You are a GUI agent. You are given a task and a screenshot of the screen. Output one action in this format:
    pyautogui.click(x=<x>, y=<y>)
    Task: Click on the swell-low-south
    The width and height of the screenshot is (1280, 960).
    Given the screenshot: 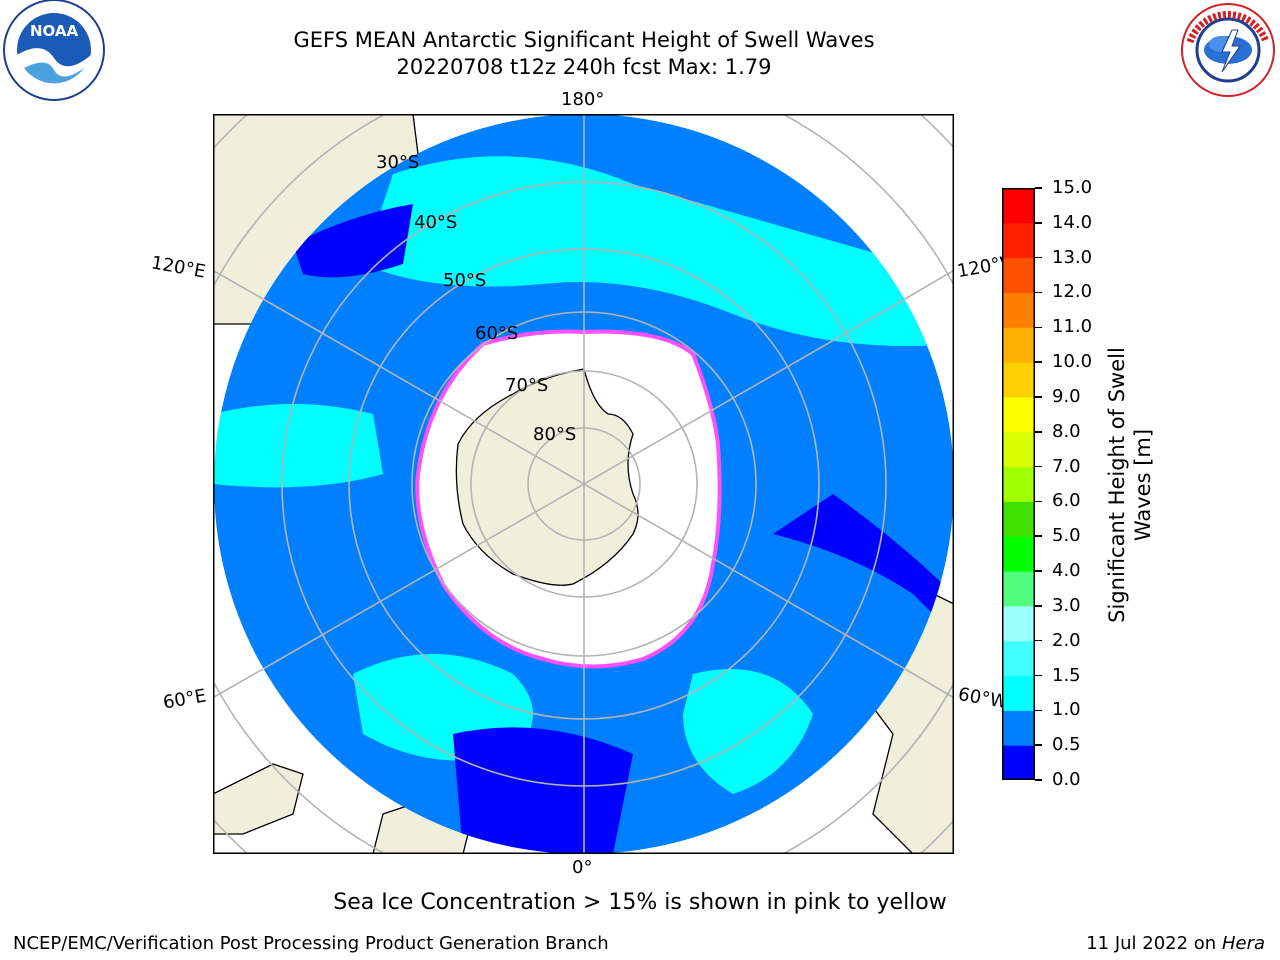 What is the action you would take?
    pyautogui.click(x=543, y=790)
    